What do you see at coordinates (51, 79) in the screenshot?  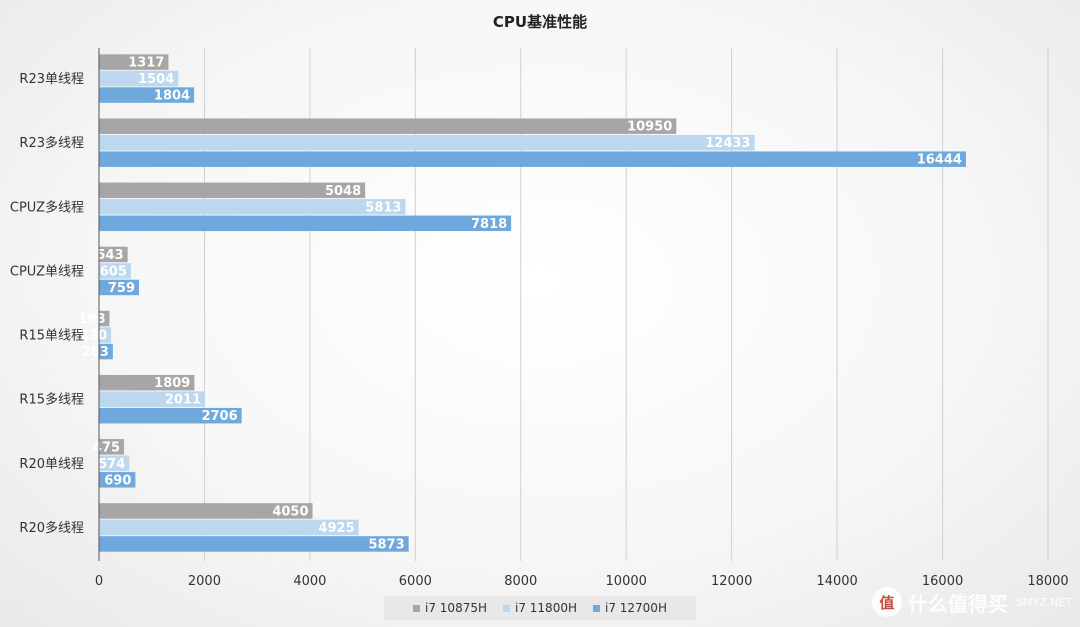 I see `category-label: R23单线程` at bounding box center [51, 79].